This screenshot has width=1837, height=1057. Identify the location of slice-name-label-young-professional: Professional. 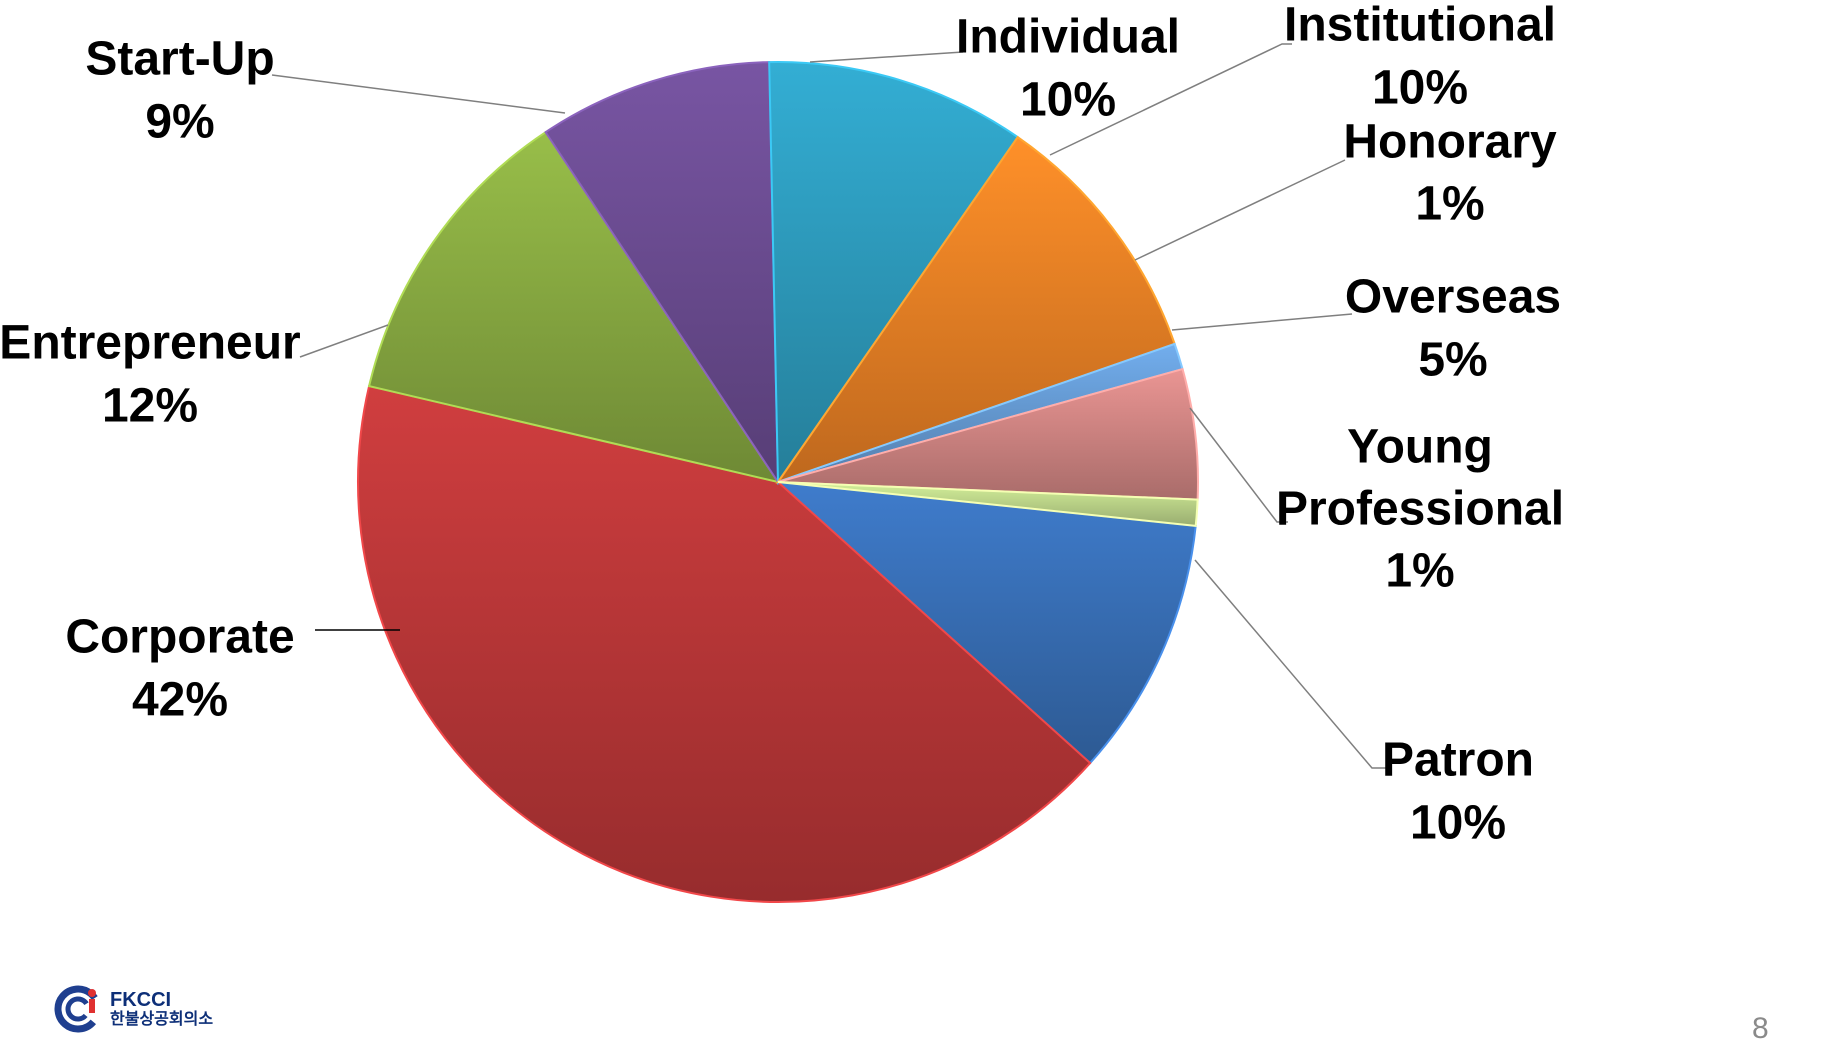
(1420, 509).